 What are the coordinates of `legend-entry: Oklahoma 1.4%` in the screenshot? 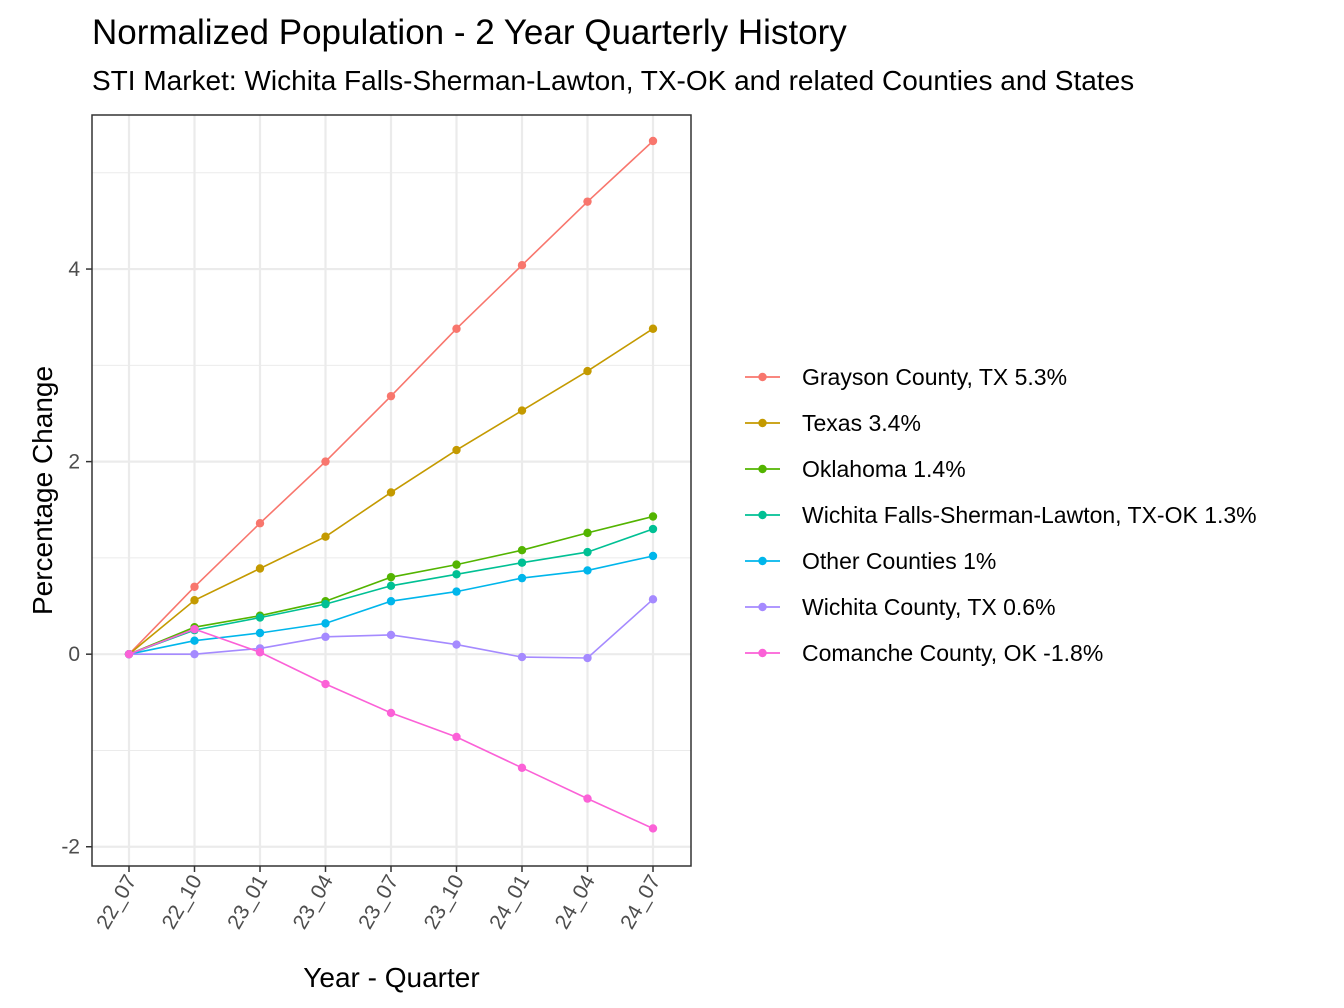 It's located at (855, 469).